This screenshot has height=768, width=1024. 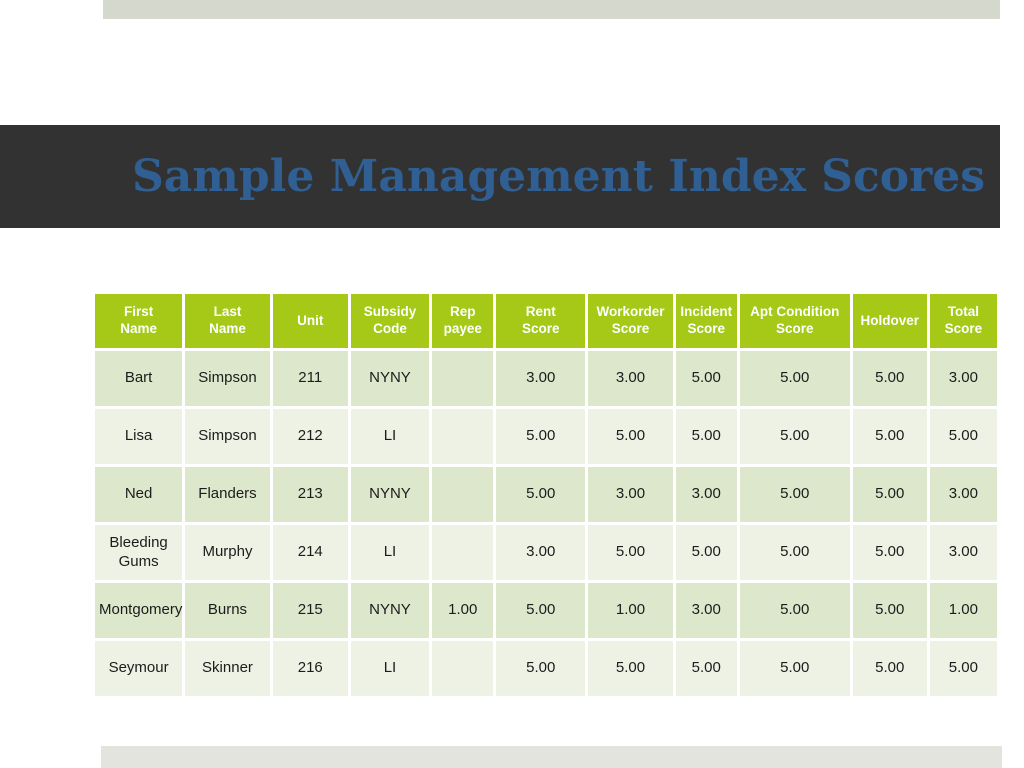 I want to click on table-row: Lisa Simpson 212 LI 5.00 5.00 5.00 5.00 5.00 5.00, so click(x=546, y=436).